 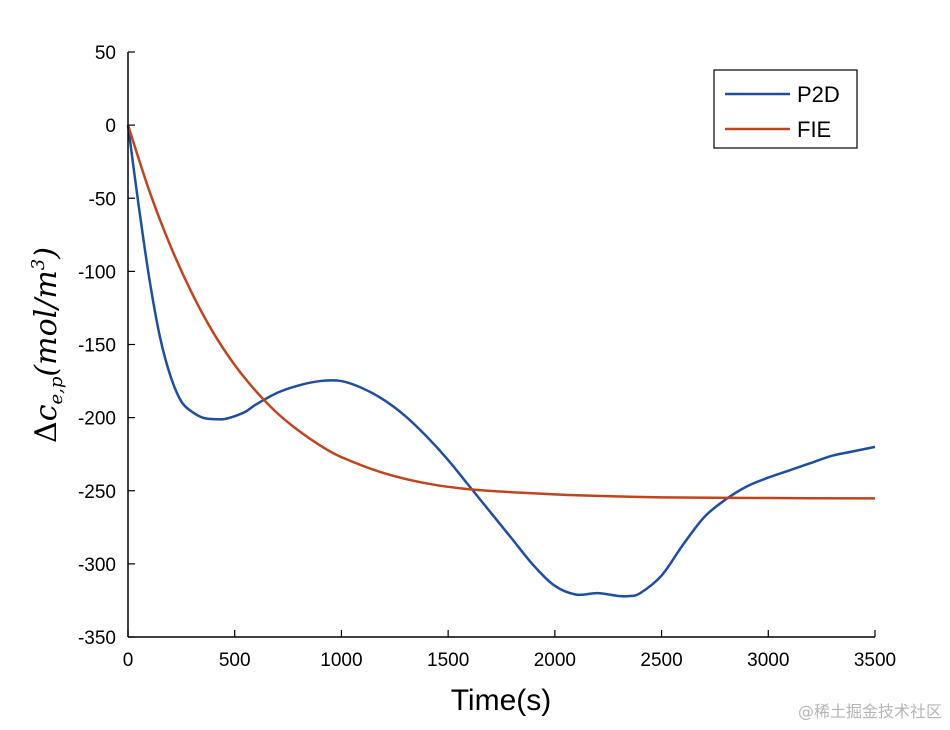 I want to click on x-tick-label: 3000, so click(x=768, y=660).